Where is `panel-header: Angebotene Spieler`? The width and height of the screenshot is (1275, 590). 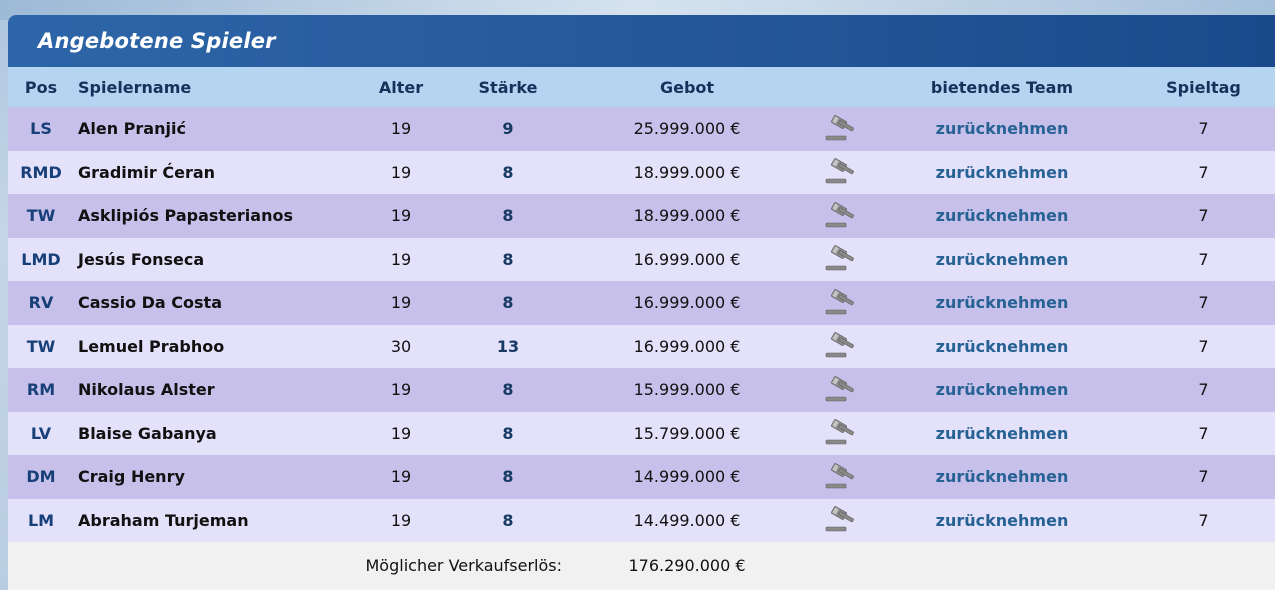
panel-header: Angebotene Spieler is located at coordinates (641, 41).